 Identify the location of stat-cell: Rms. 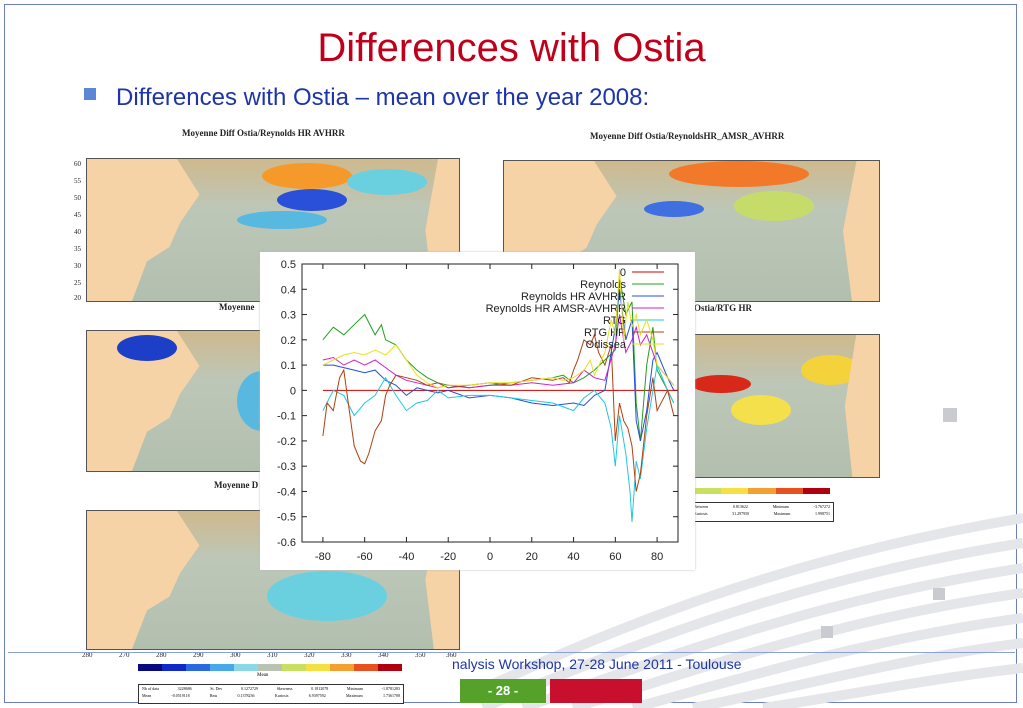
(213, 695).